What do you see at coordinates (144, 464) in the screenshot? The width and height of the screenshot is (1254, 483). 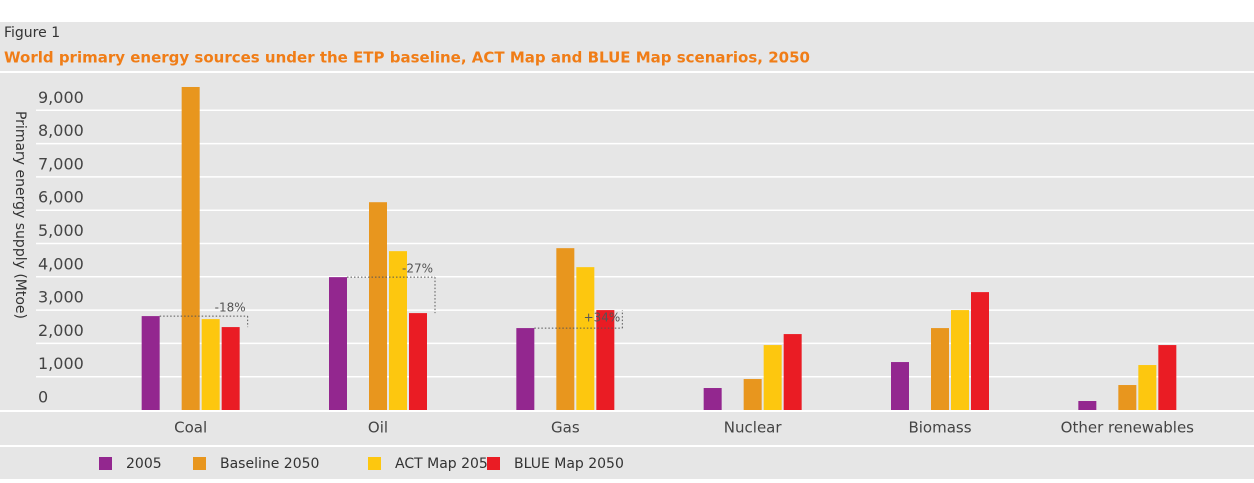 I see `legend-label: 2005` at bounding box center [144, 464].